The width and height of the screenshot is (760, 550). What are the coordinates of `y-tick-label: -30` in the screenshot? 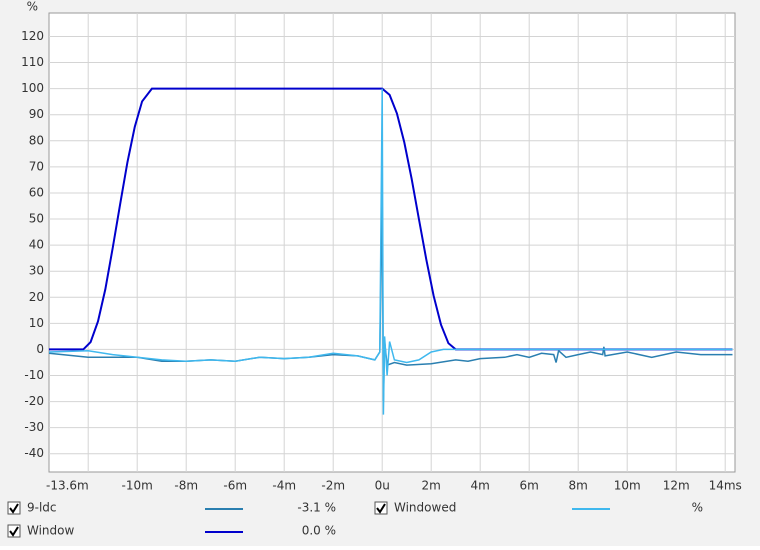 It's located at (34, 427).